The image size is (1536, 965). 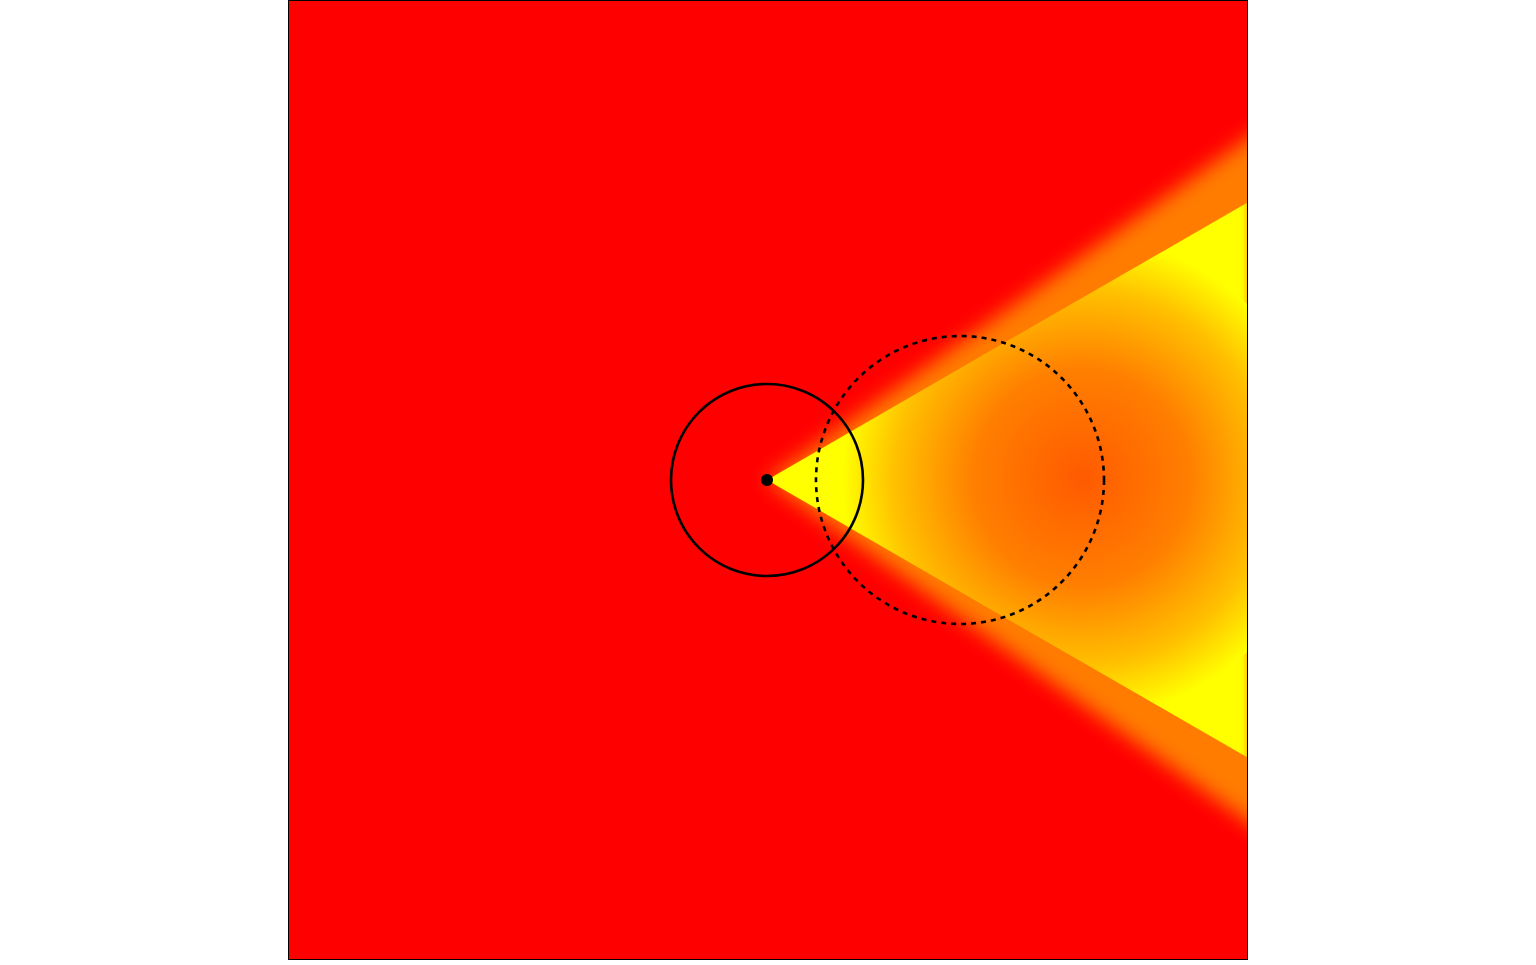 I want to click on dashed-circle, so click(x=960, y=480).